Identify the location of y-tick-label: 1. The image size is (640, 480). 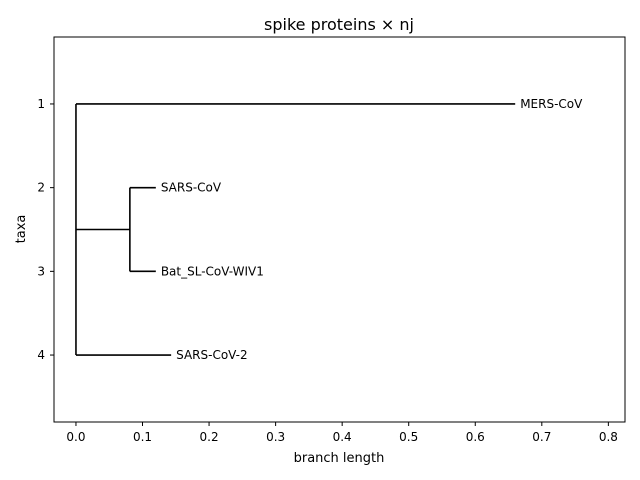
(41, 104).